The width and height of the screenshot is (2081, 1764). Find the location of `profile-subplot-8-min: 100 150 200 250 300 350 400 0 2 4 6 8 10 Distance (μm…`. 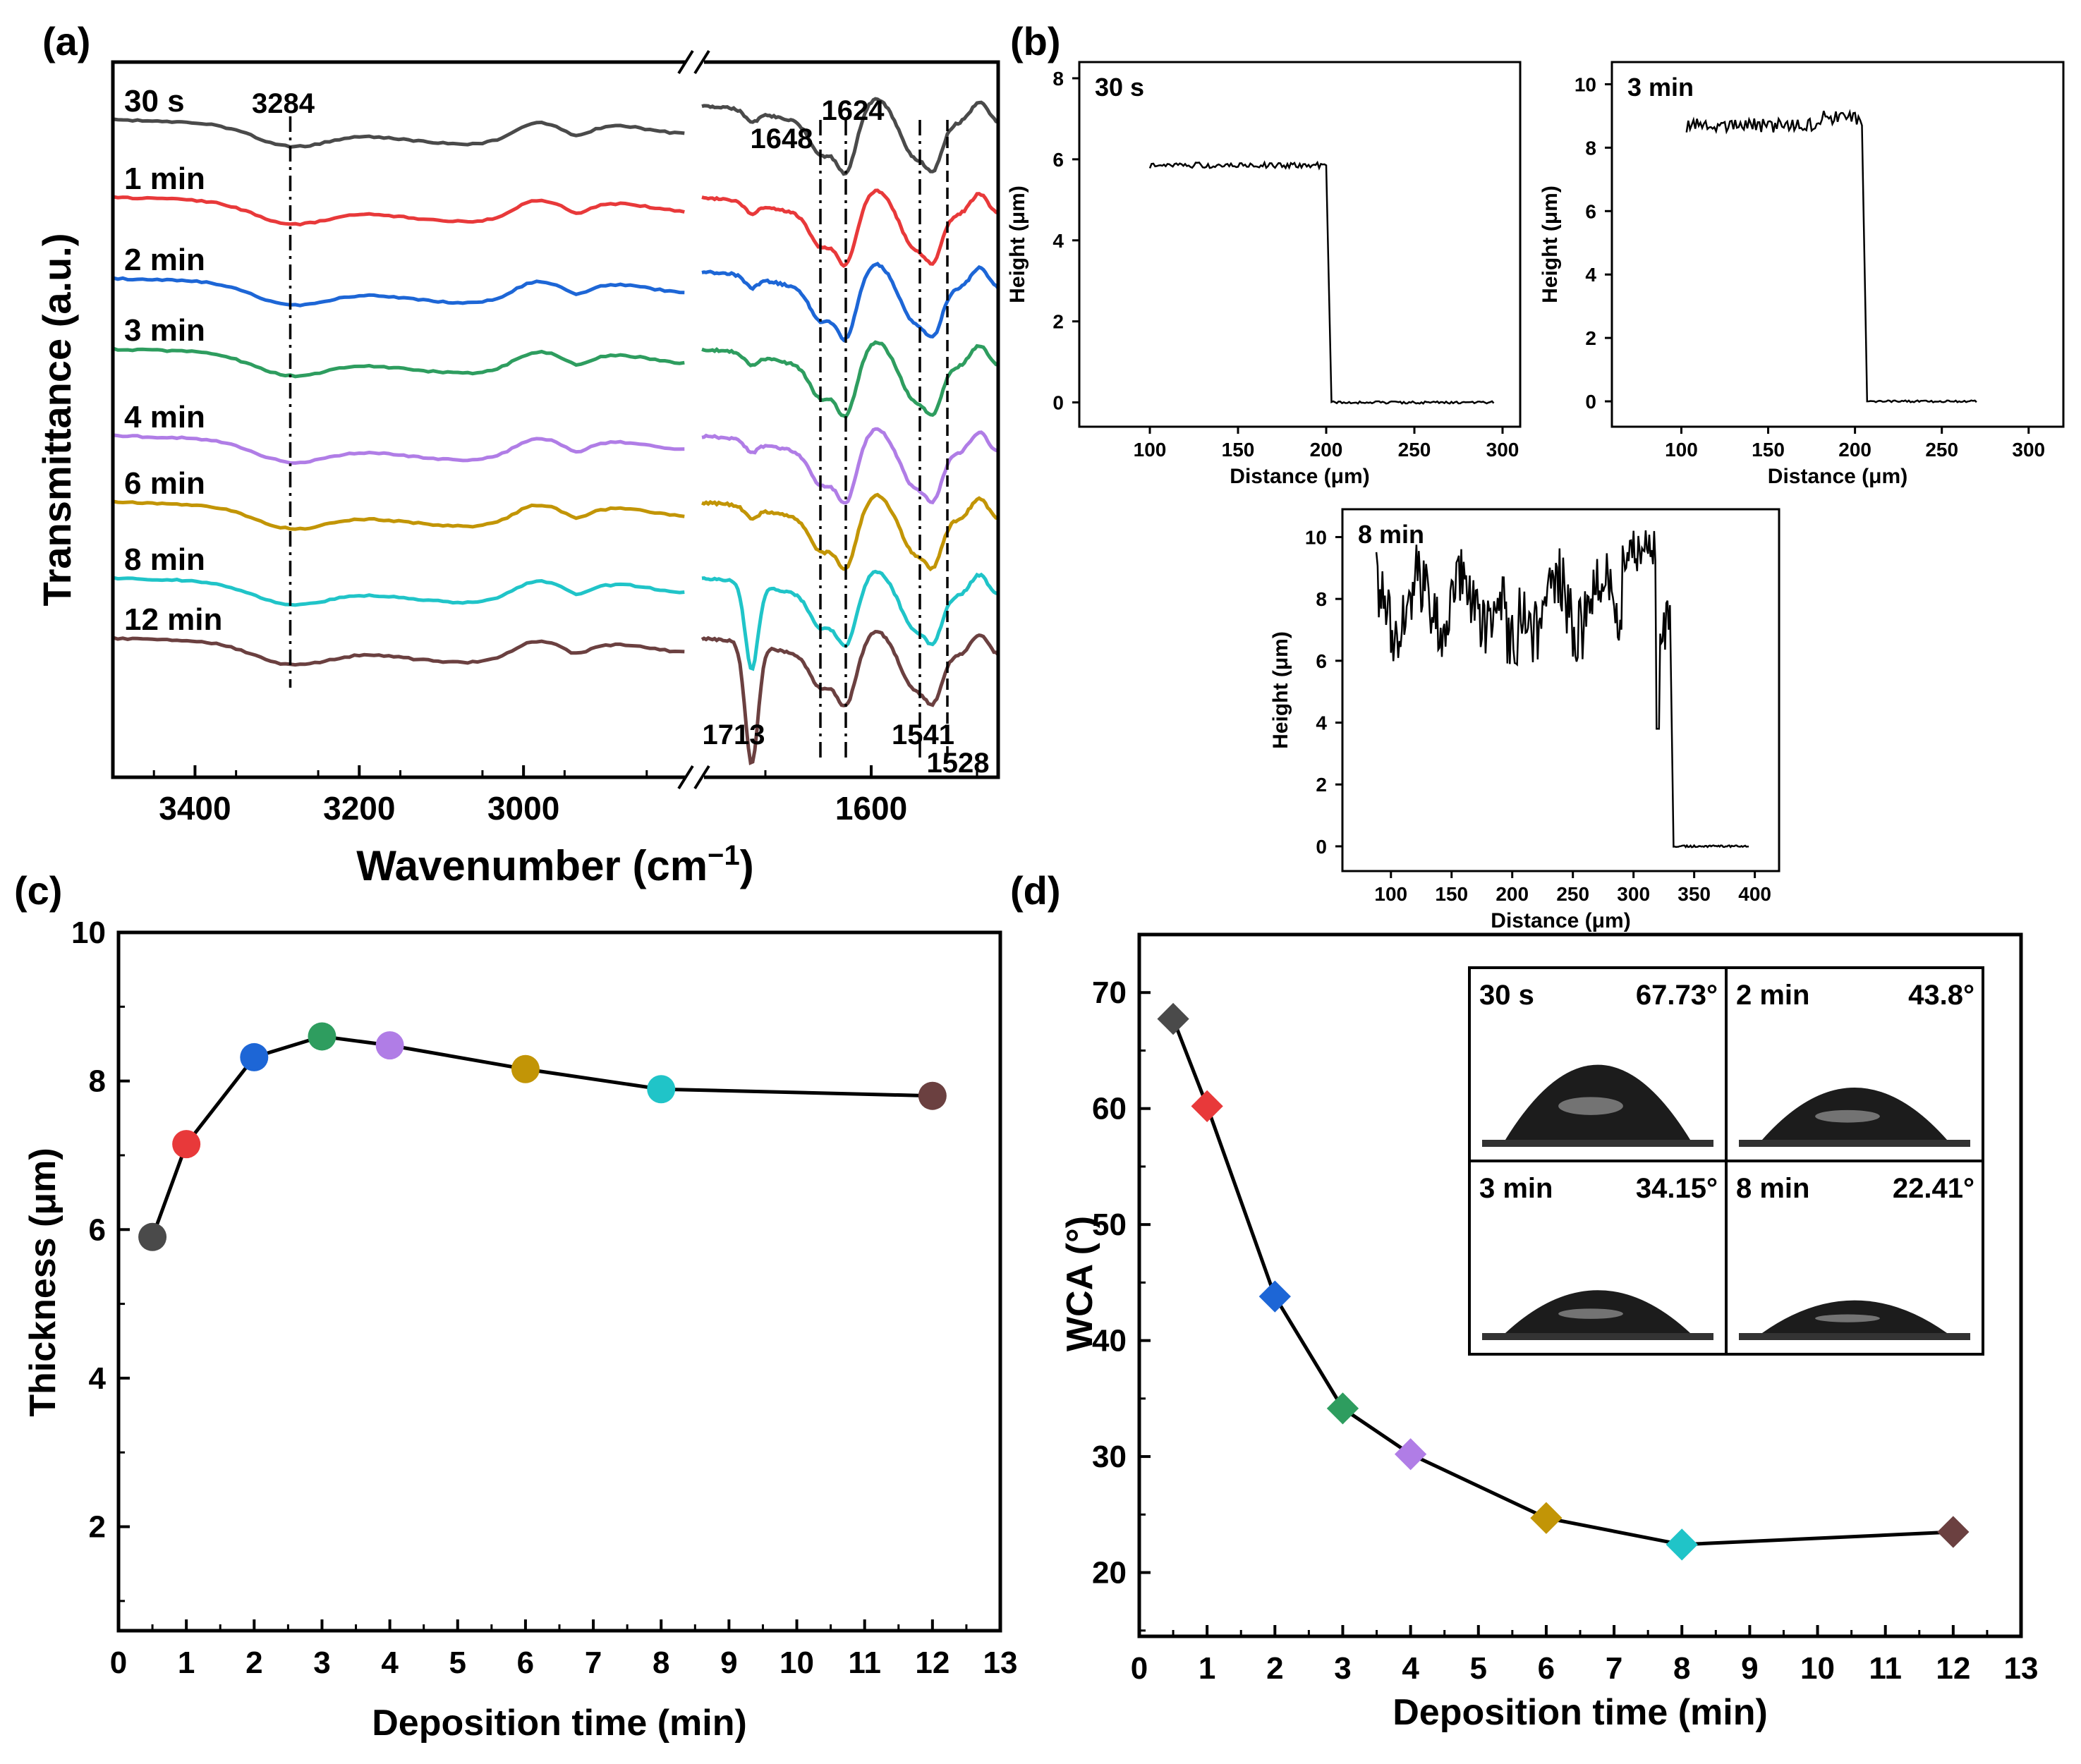

profile-subplot-8-min: 100 150 200 250 300 350 400 0 2 4 6 8 10 Distance (μm… is located at coordinates (1524, 720).